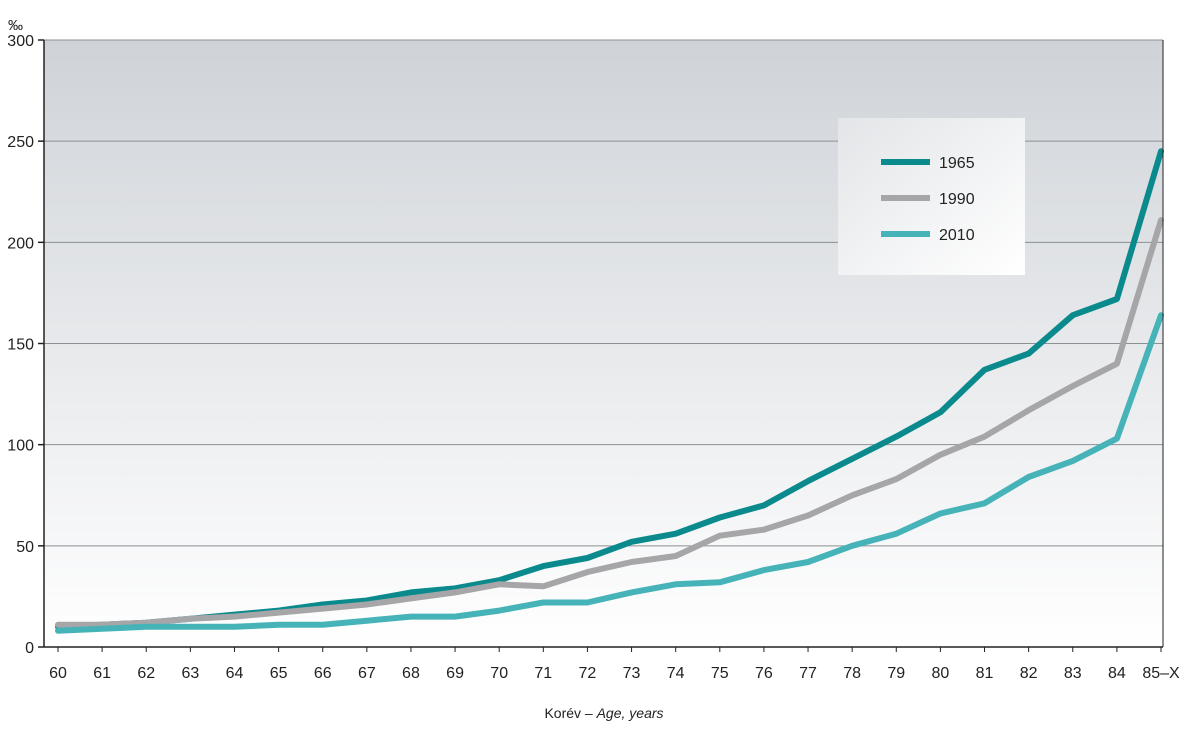 This screenshot has height=734, width=1189. Describe the element at coordinates (20, 446) in the screenshot. I see `y-tick-label: 100` at that location.